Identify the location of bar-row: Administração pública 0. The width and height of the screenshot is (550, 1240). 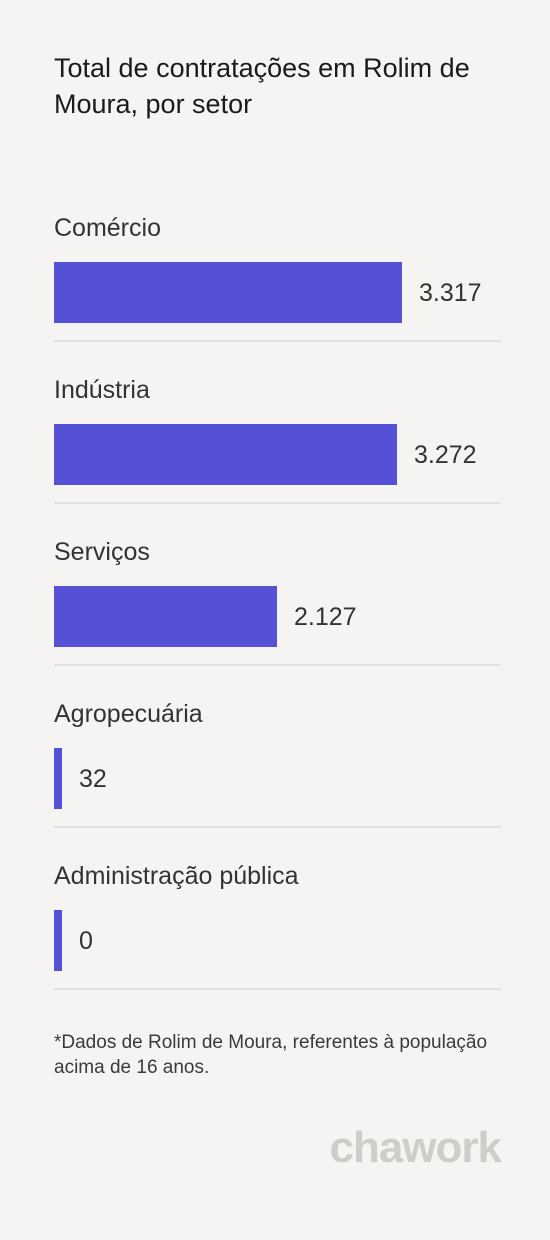
(277, 909).